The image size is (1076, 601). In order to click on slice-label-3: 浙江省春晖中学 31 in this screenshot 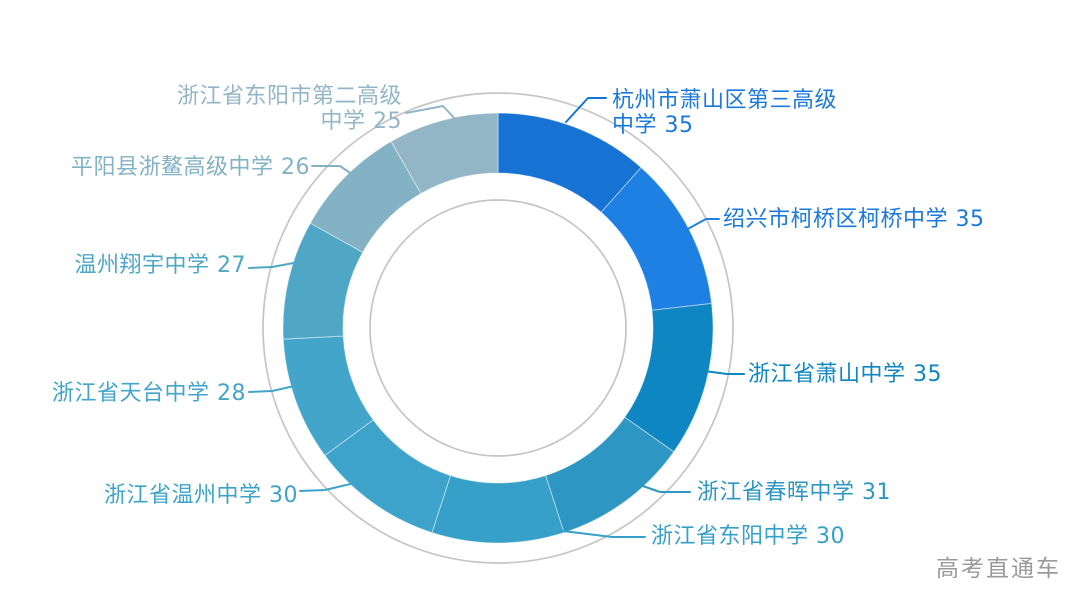, I will do `click(794, 492)`.